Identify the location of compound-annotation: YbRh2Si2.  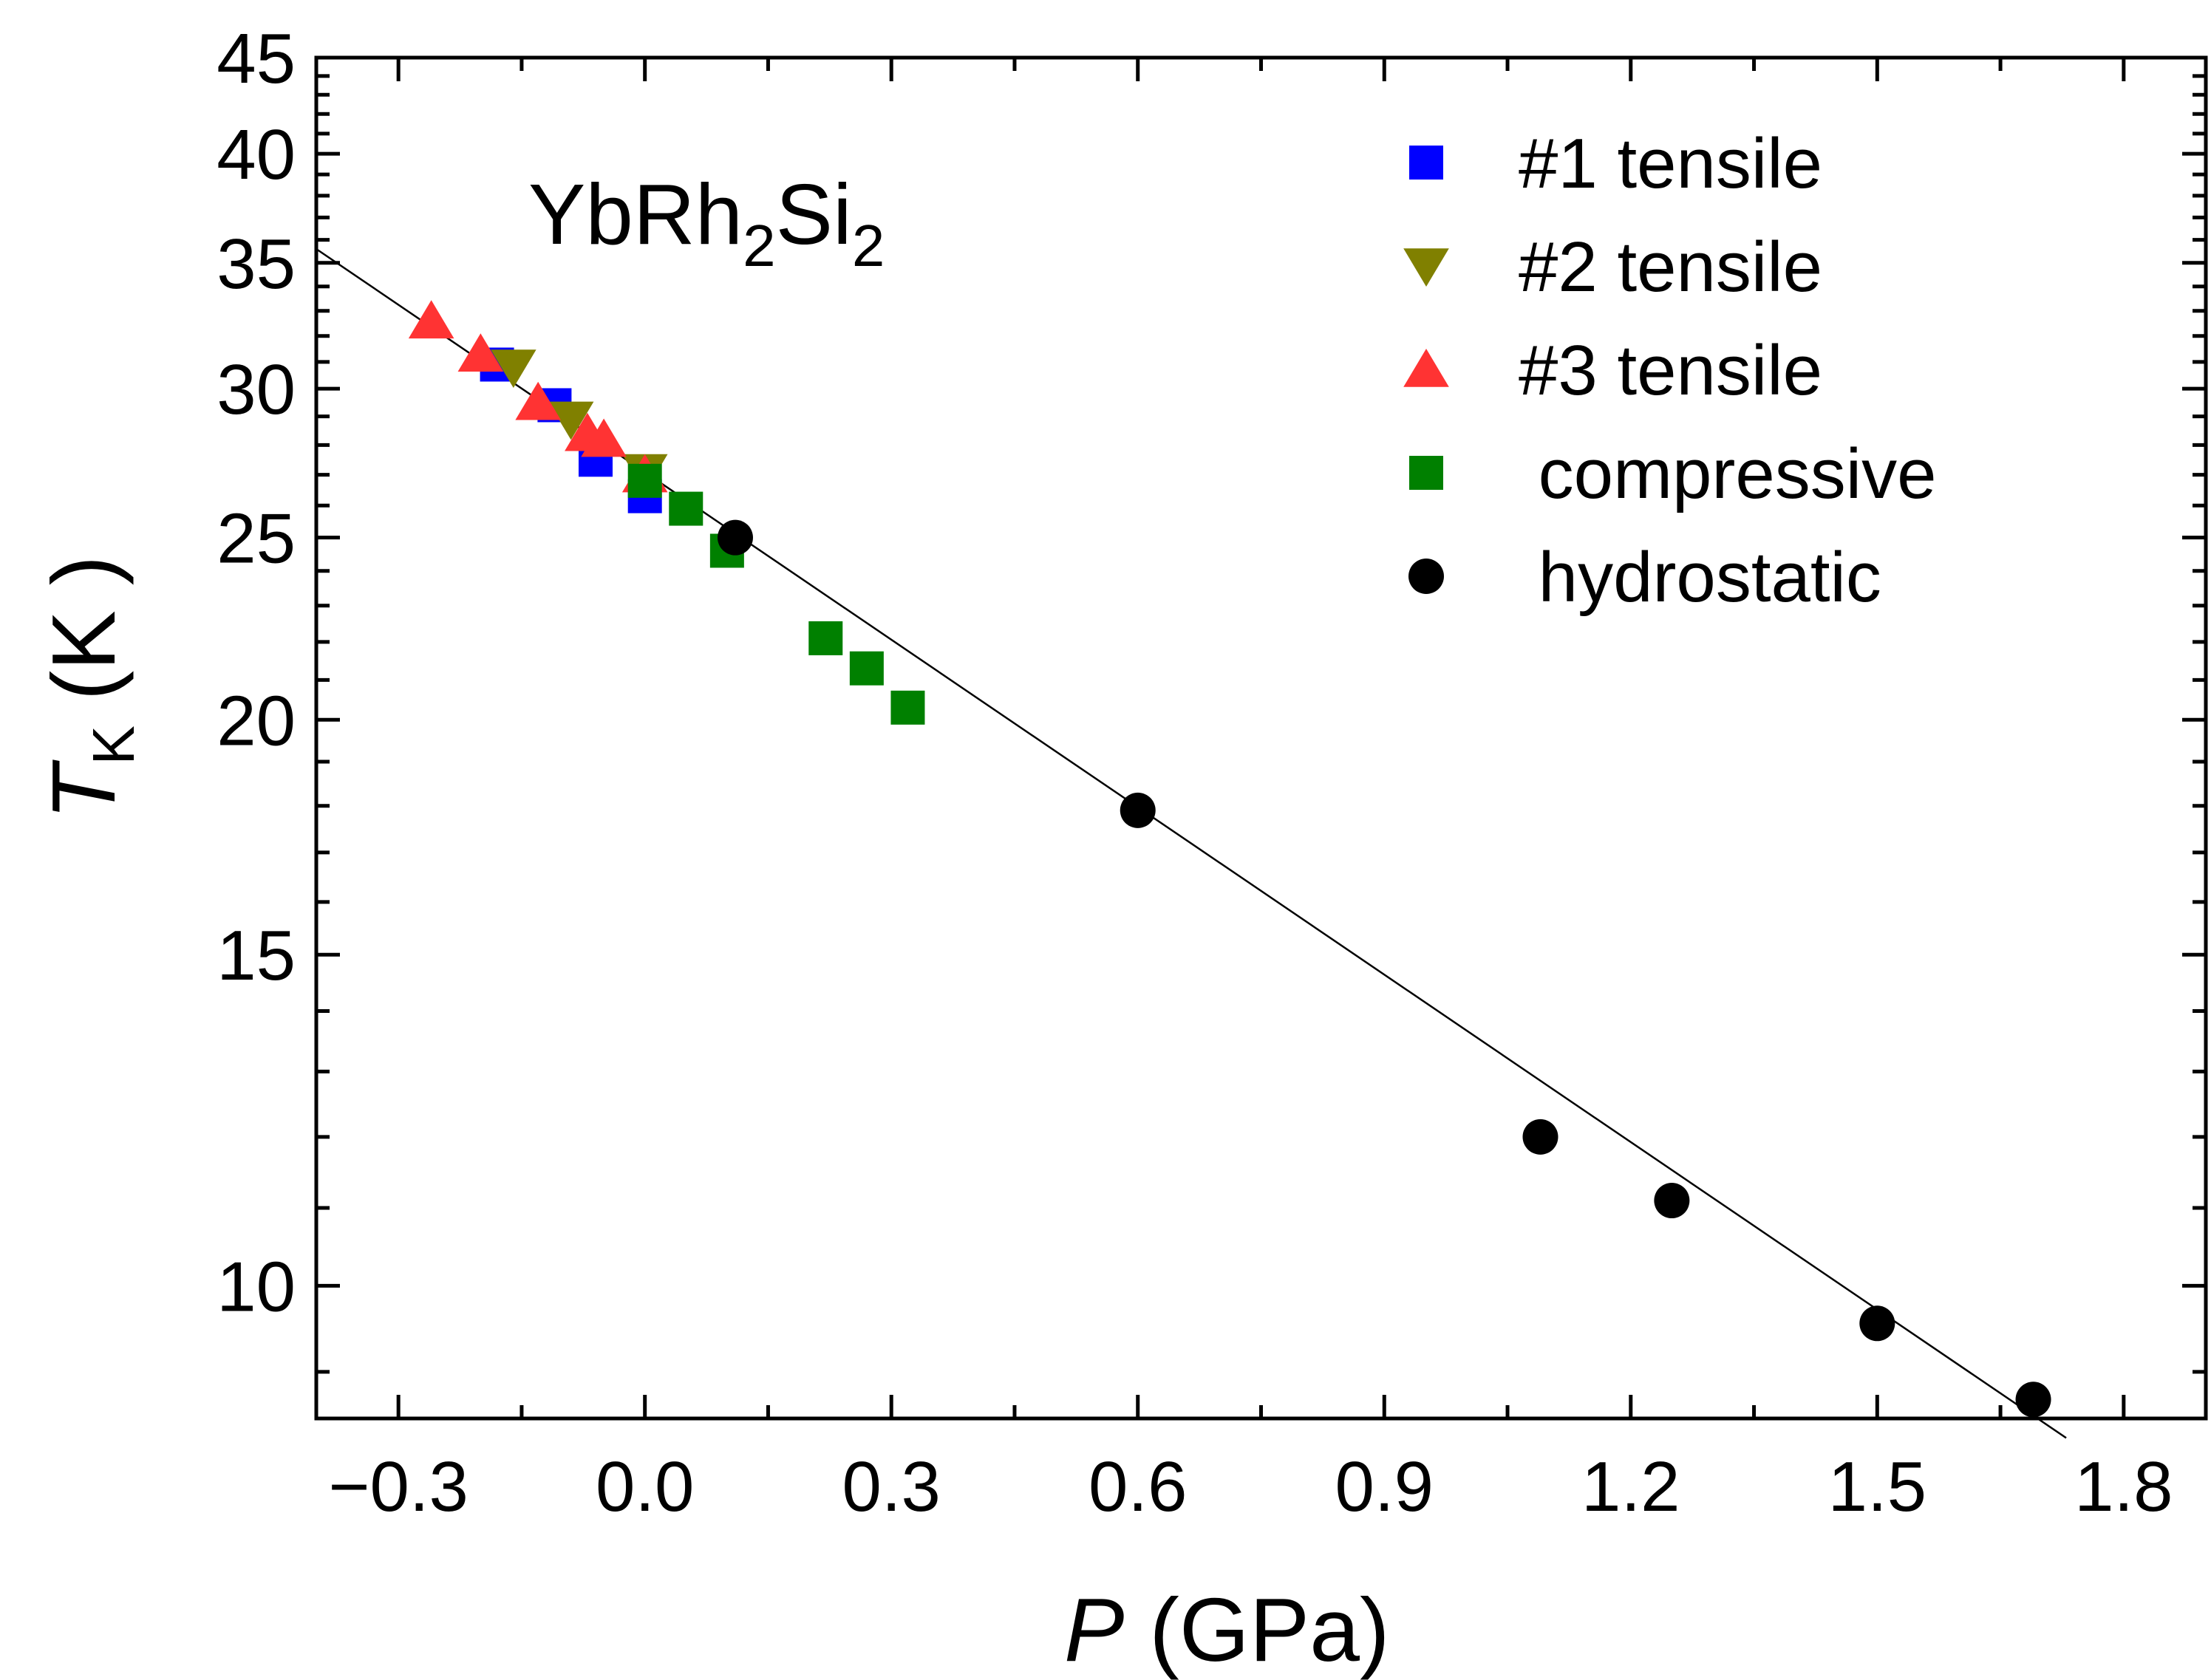
(706, 223).